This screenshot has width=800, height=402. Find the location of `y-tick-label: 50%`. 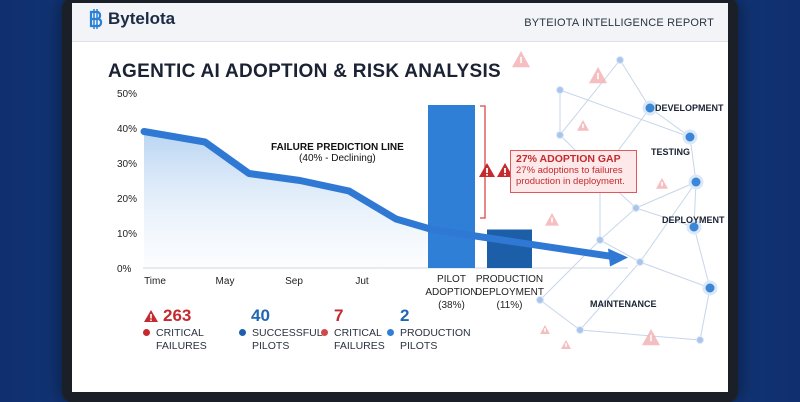

y-tick-label: 50% is located at coordinates (127, 94).